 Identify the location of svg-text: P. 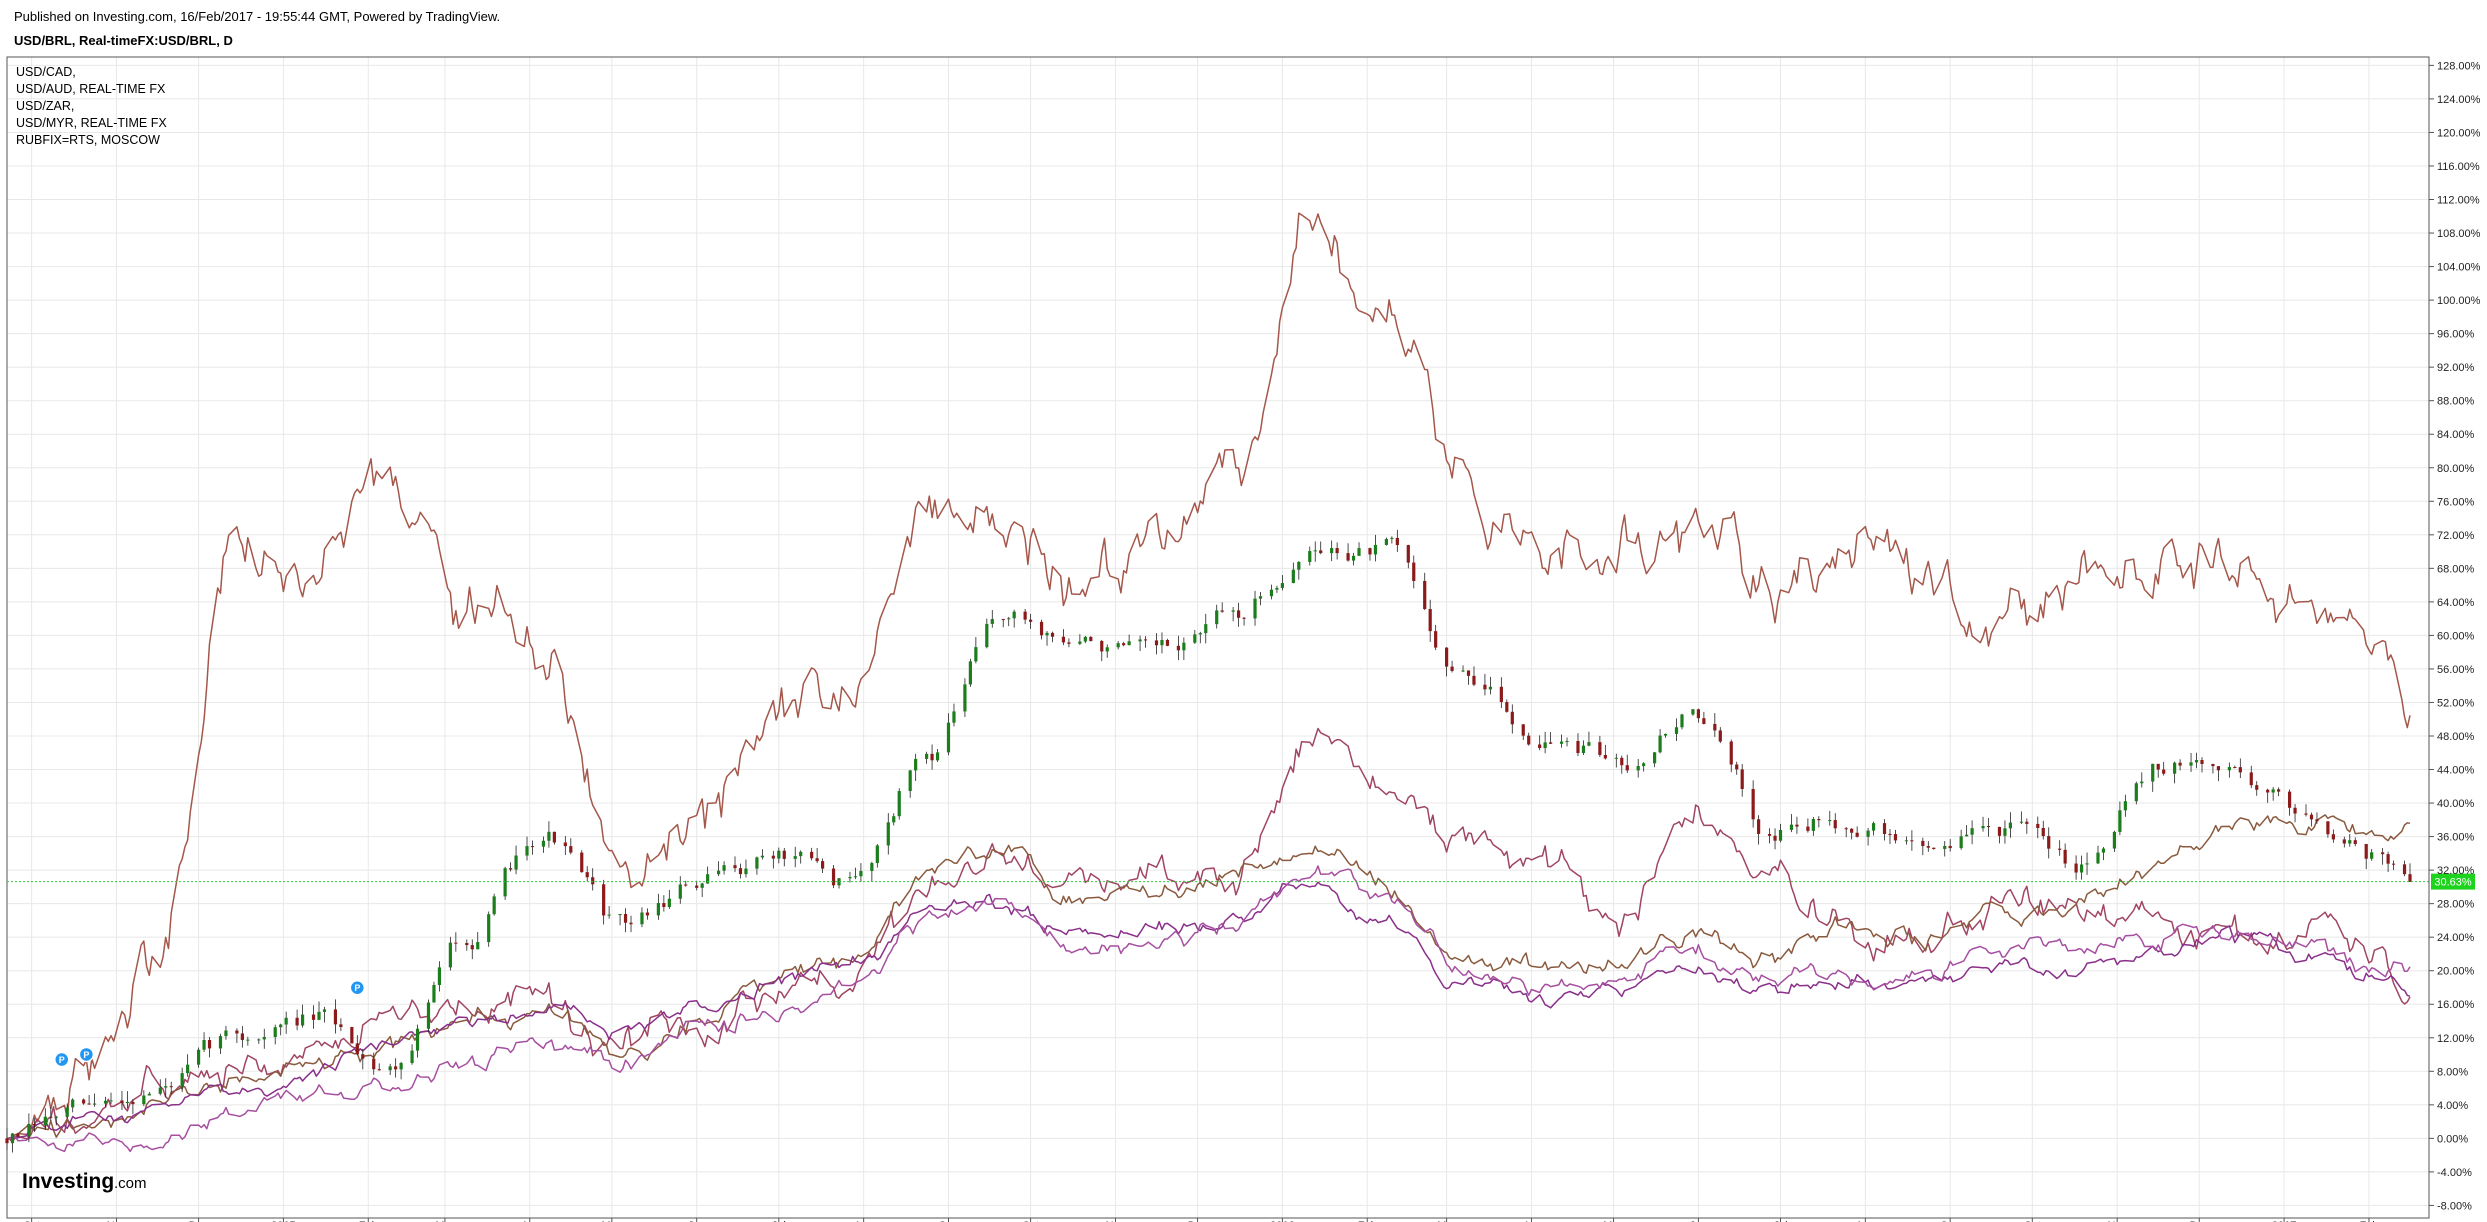
(357, 988).